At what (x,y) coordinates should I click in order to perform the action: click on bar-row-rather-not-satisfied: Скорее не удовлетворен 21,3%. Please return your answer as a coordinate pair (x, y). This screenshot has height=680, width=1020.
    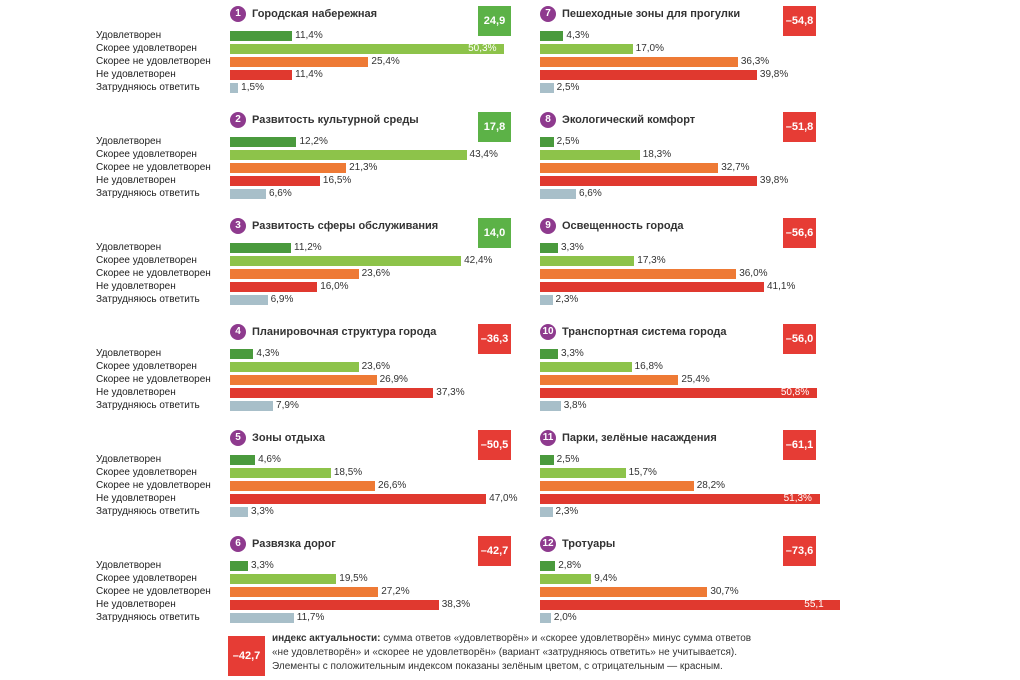
    Looking at the image, I should click on (336, 168).